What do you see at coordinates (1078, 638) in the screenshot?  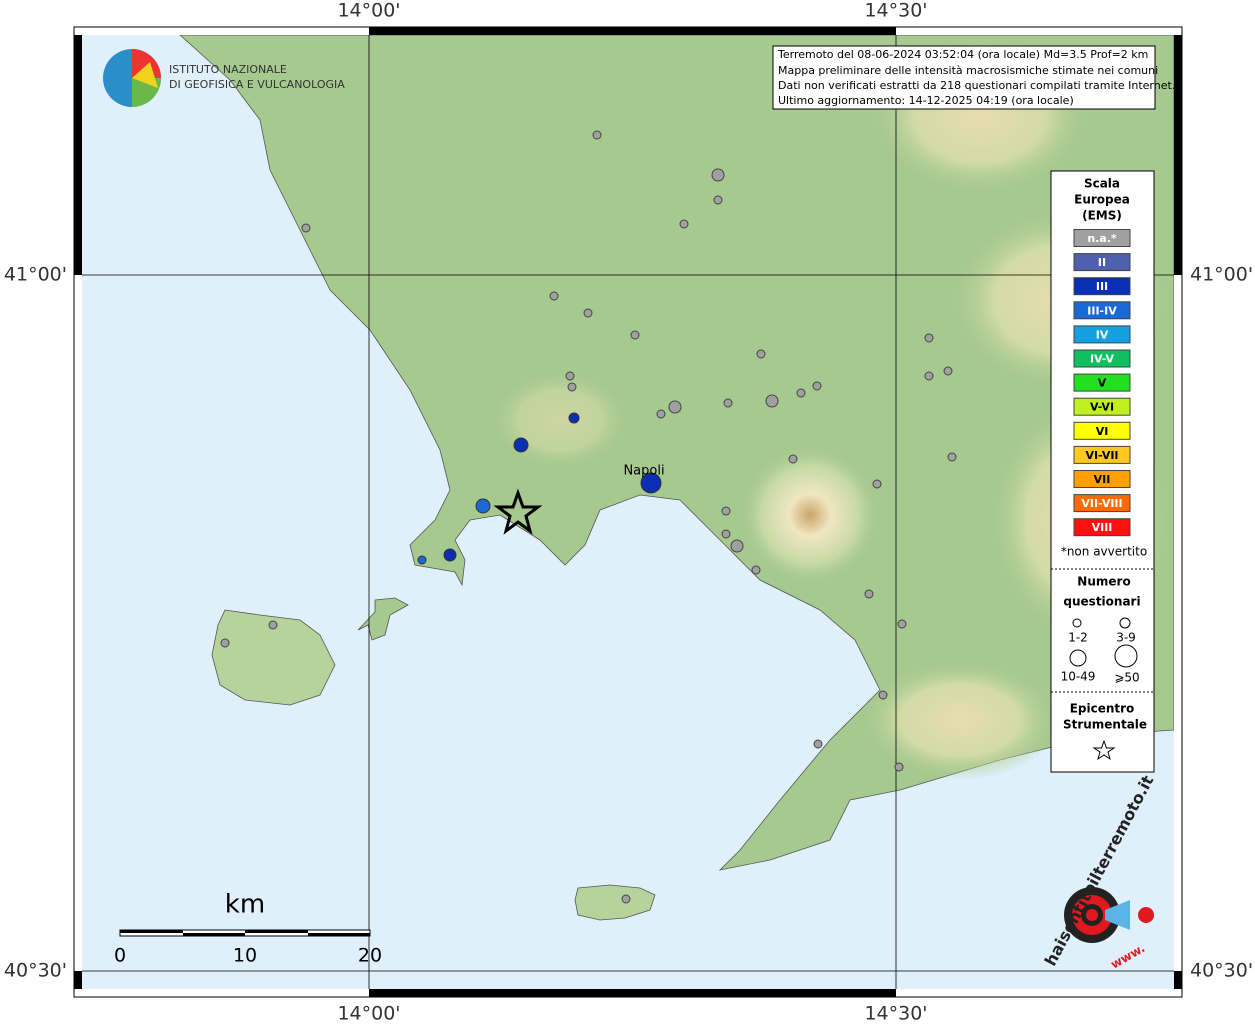 I see `size-label: 1-2` at bounding box center [1078, 638].